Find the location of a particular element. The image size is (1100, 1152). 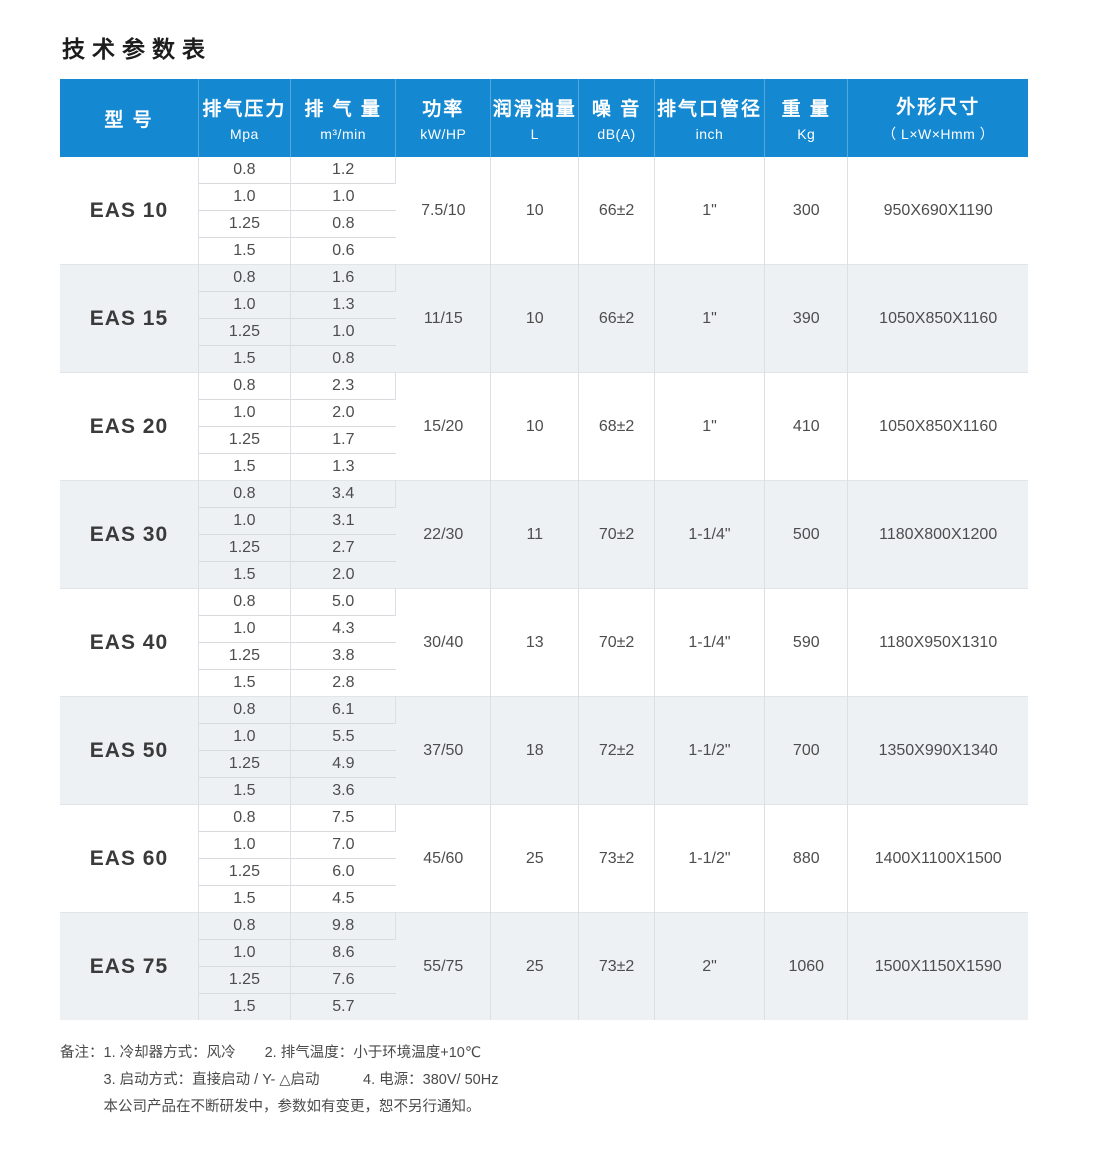

col-header-flow: 排 气 量 m³/min is located at coordinates (343, 118).